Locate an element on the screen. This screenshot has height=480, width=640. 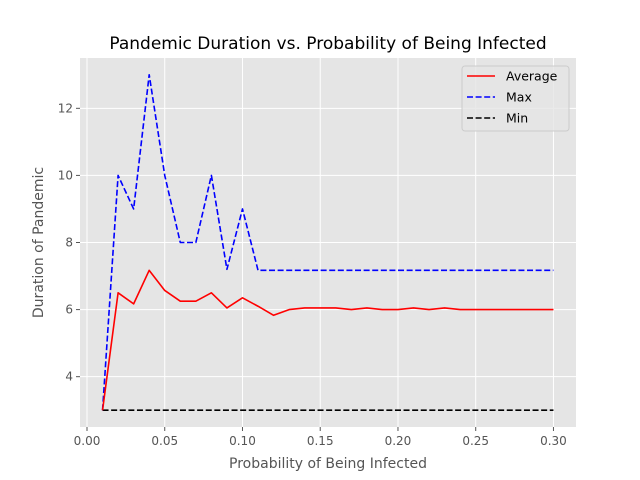
y-tick-label: 10 is located at coordinates (65, 175).